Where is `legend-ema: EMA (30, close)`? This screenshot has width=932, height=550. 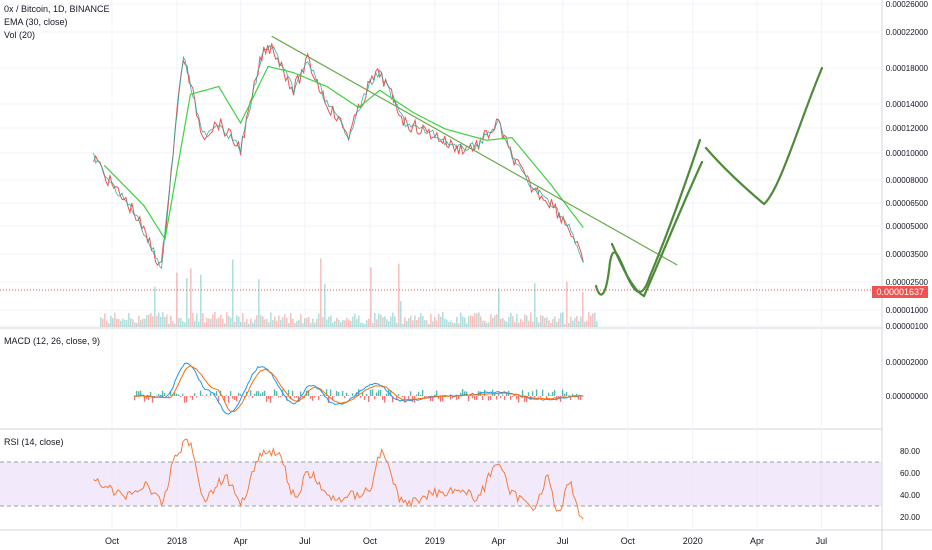
legend-ema: EMA (30, close) is located at coordinates (36, 22).